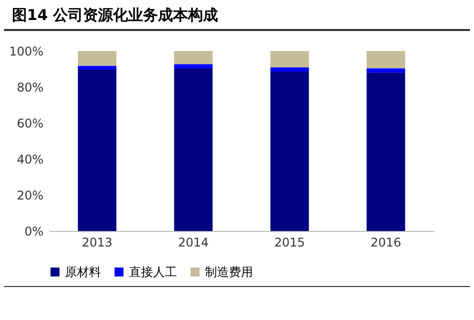 This screenshot has width=474, height=320. I want to click on x-tick-label: 2016, so click(386, 243).